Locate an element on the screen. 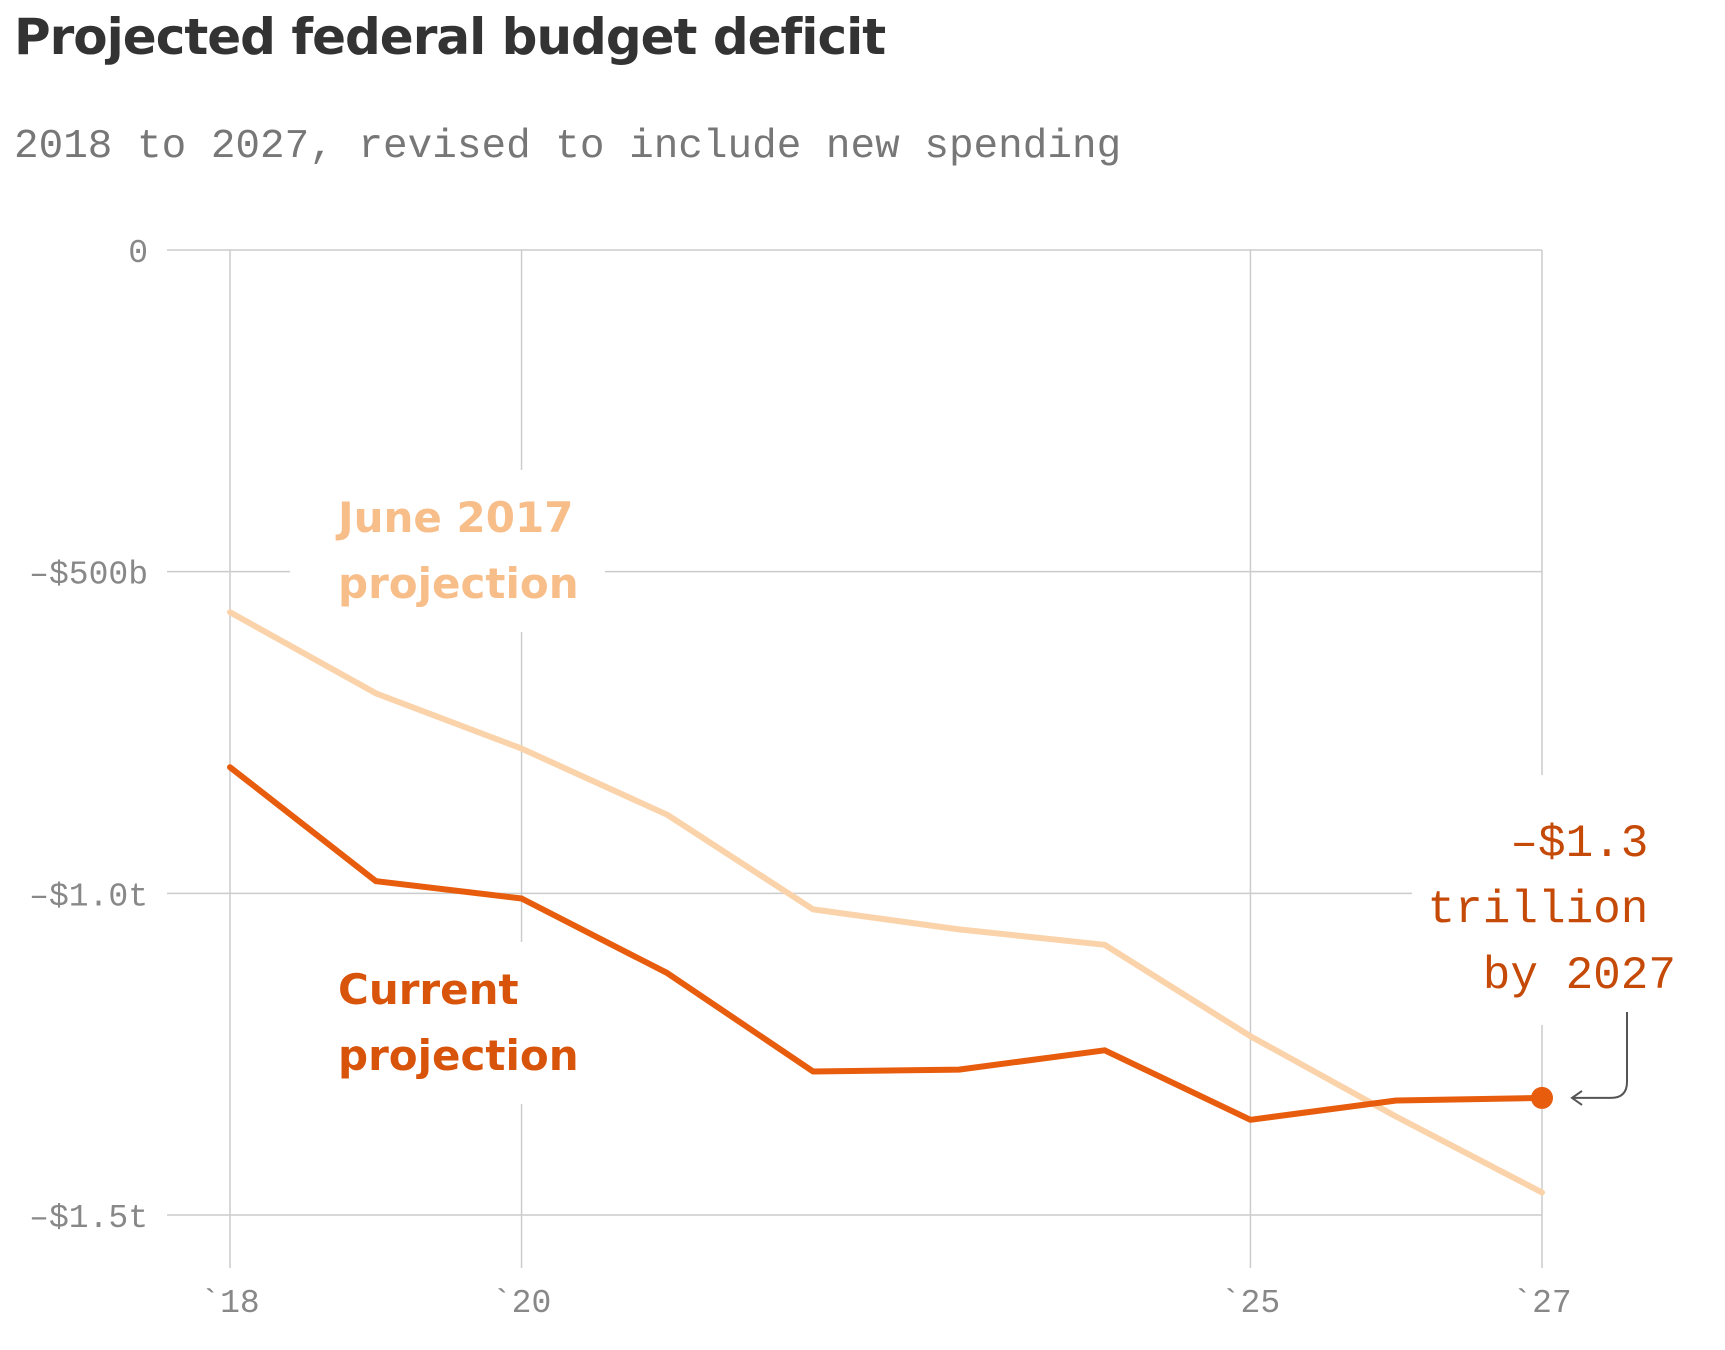 The height and width of the screenshot is (1350, 1725). x-tick-label: `25 is located at coordinates (1250, 1303).